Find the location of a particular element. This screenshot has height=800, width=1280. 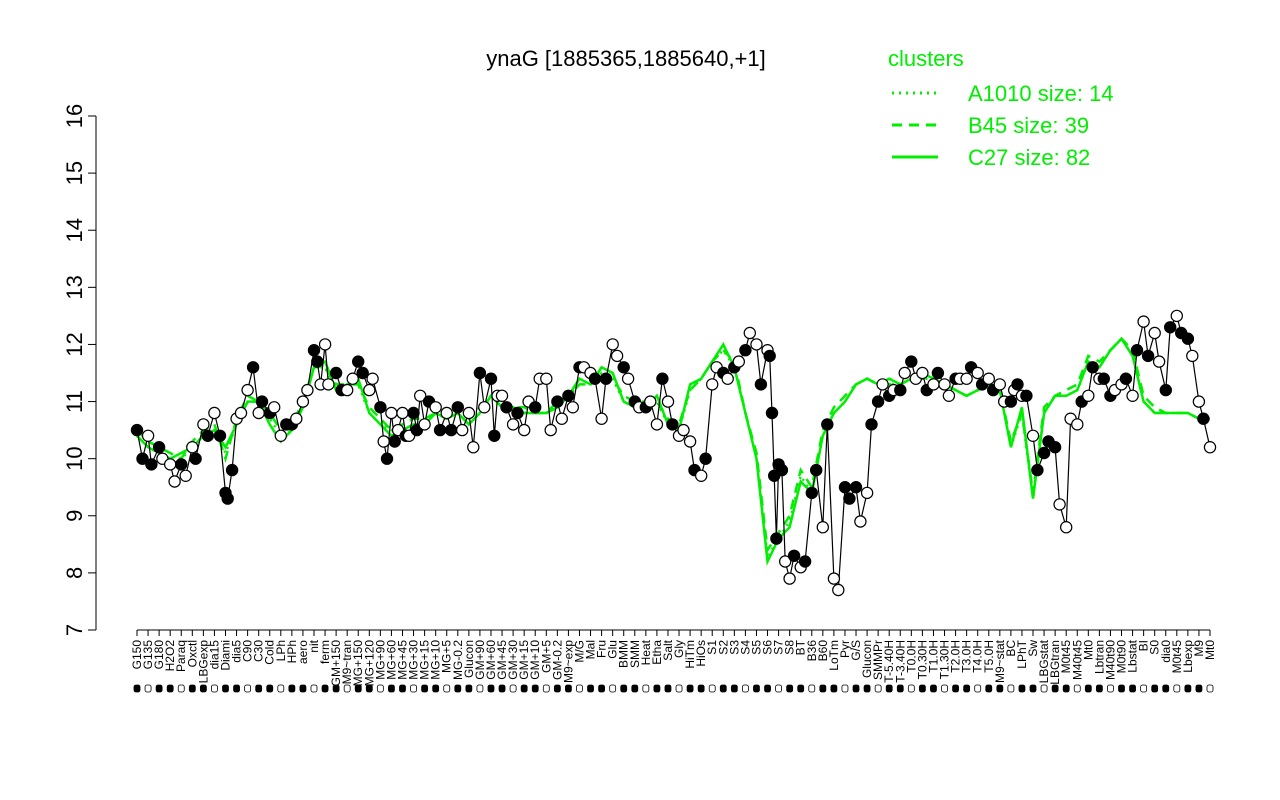

x-tick-label: Lbstat is located at coordinates (1133, 655).